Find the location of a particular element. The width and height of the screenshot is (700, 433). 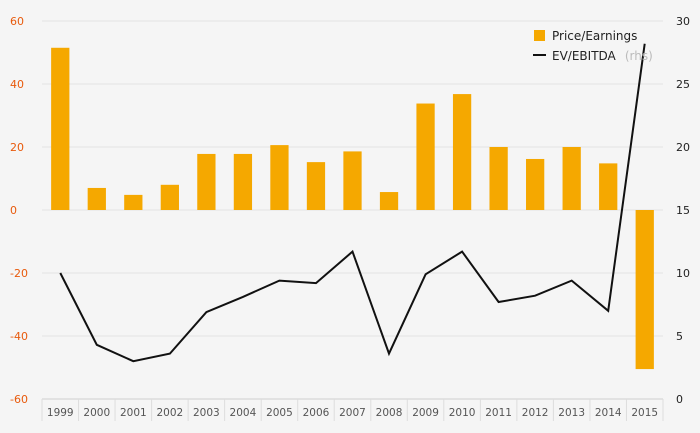

bar-2013 is located at coordinates (571, 178).